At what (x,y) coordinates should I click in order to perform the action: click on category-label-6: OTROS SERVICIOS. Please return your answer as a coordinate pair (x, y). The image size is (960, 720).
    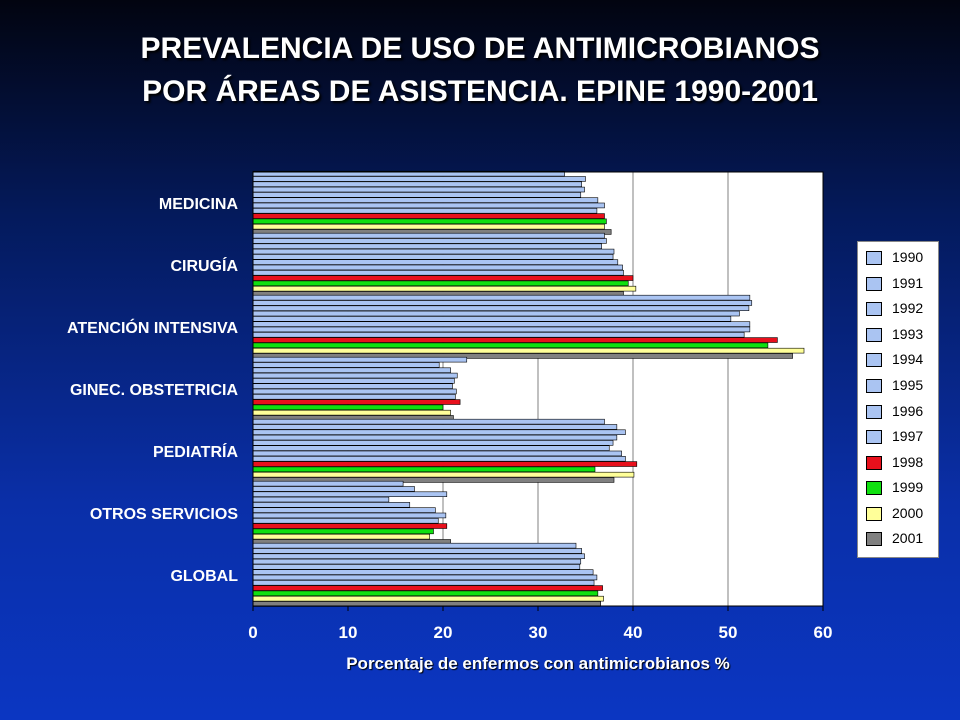
    Looking at the image, I should click on (164, 514).